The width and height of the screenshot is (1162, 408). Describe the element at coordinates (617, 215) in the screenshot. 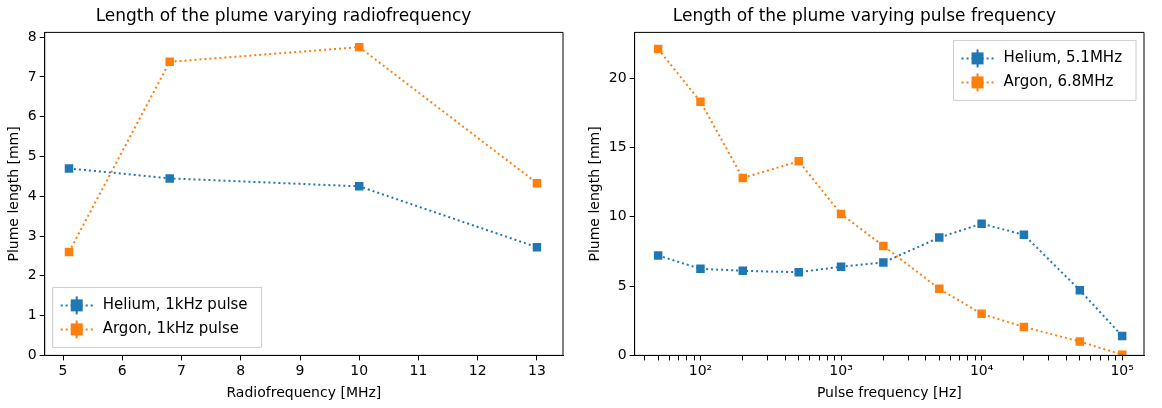

I see `y-tick-label: 10` at that location.